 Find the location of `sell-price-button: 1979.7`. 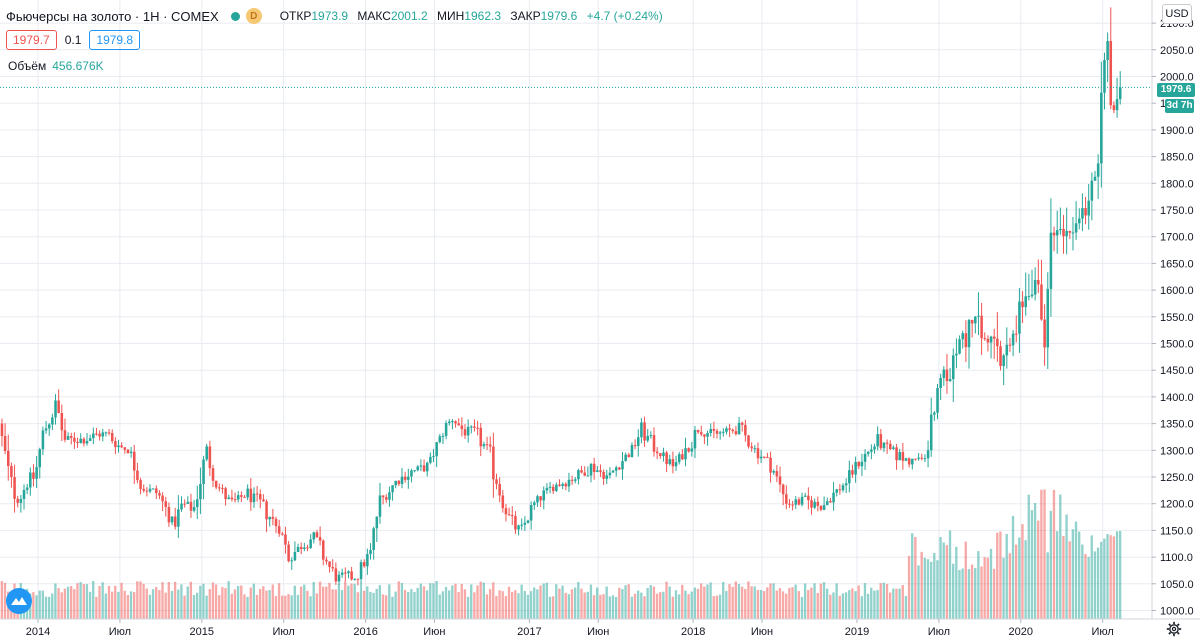

sell-price-button: 1979.7 is located at coordinates (31, 40).